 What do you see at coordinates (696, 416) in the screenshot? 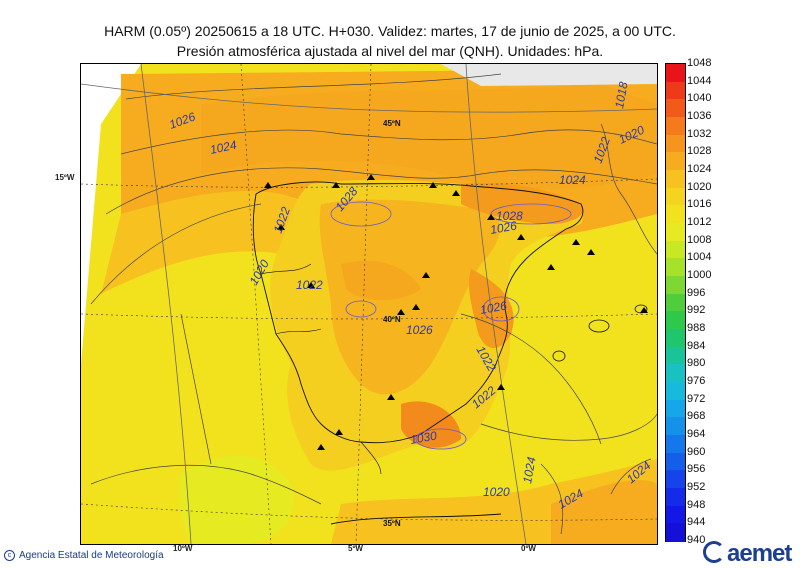
I see `colorbar-tick: 968` at bounding box center [696, 416].